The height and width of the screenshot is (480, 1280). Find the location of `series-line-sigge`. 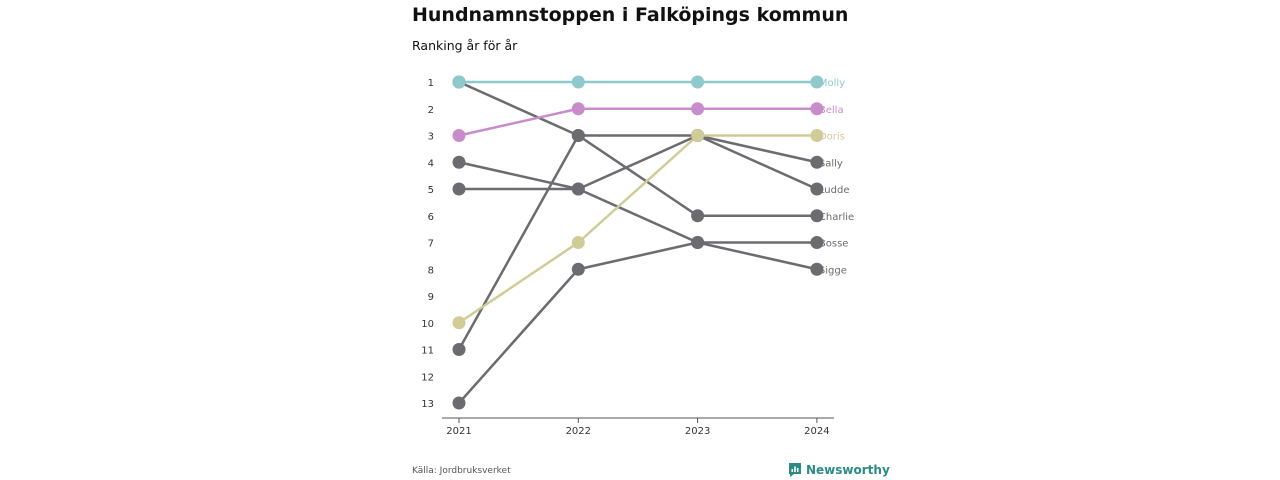

series-line-sigge is located at coordinates (638, 323).